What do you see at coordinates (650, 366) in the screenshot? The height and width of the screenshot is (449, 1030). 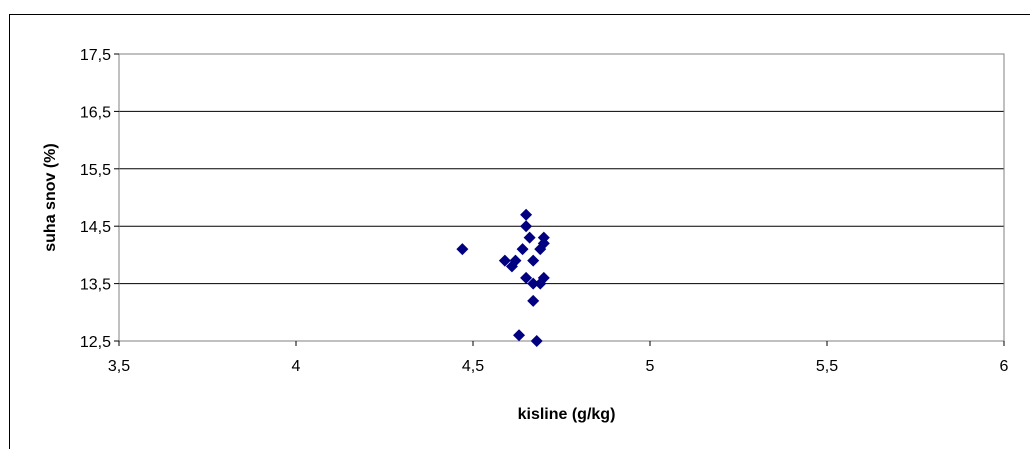 I see `x-tick-label: 5` at bounding box center [650, 366].